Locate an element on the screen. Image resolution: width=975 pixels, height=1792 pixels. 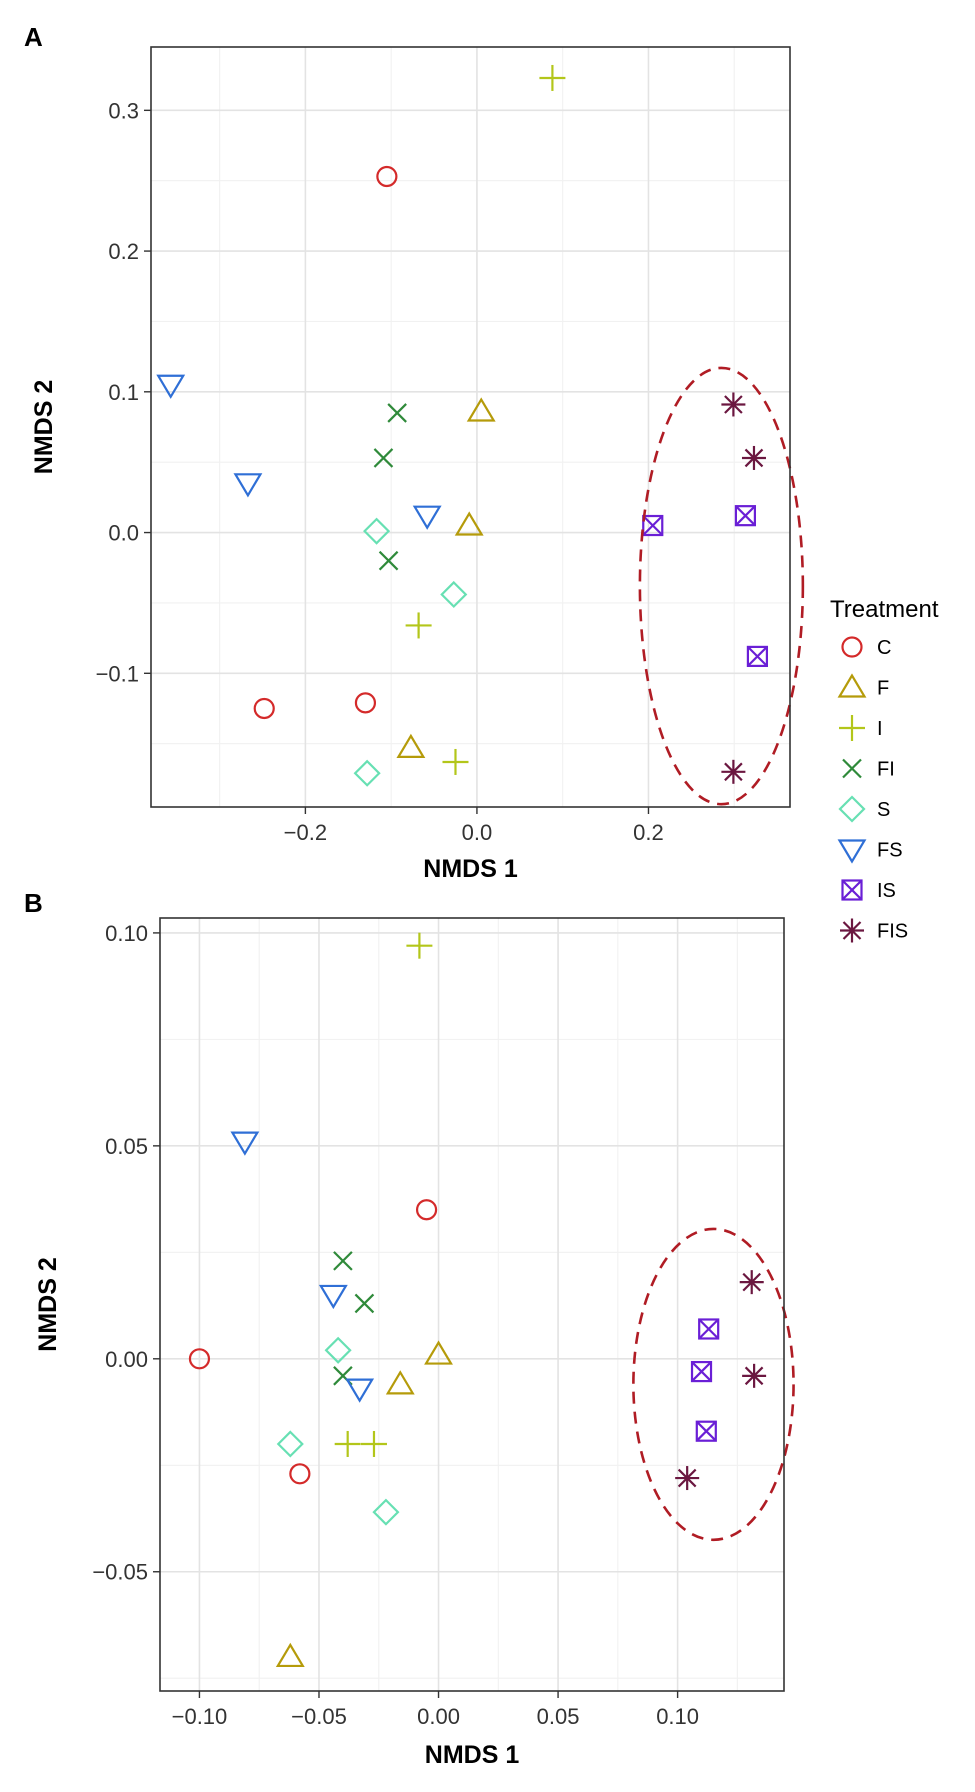
legend-label-fis: FIS is located at coordinates (892, 932).